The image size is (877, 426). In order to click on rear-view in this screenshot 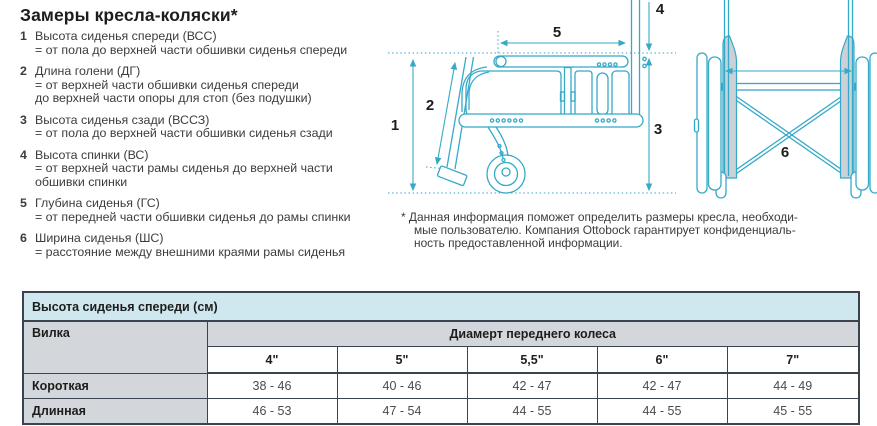, I will do `click(785, 99)`.